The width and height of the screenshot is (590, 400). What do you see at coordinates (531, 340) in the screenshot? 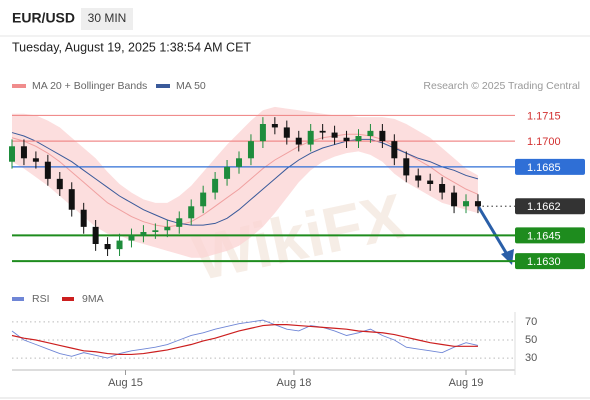
I see `y-tick-label: 50` at bounding box center [531, 340].